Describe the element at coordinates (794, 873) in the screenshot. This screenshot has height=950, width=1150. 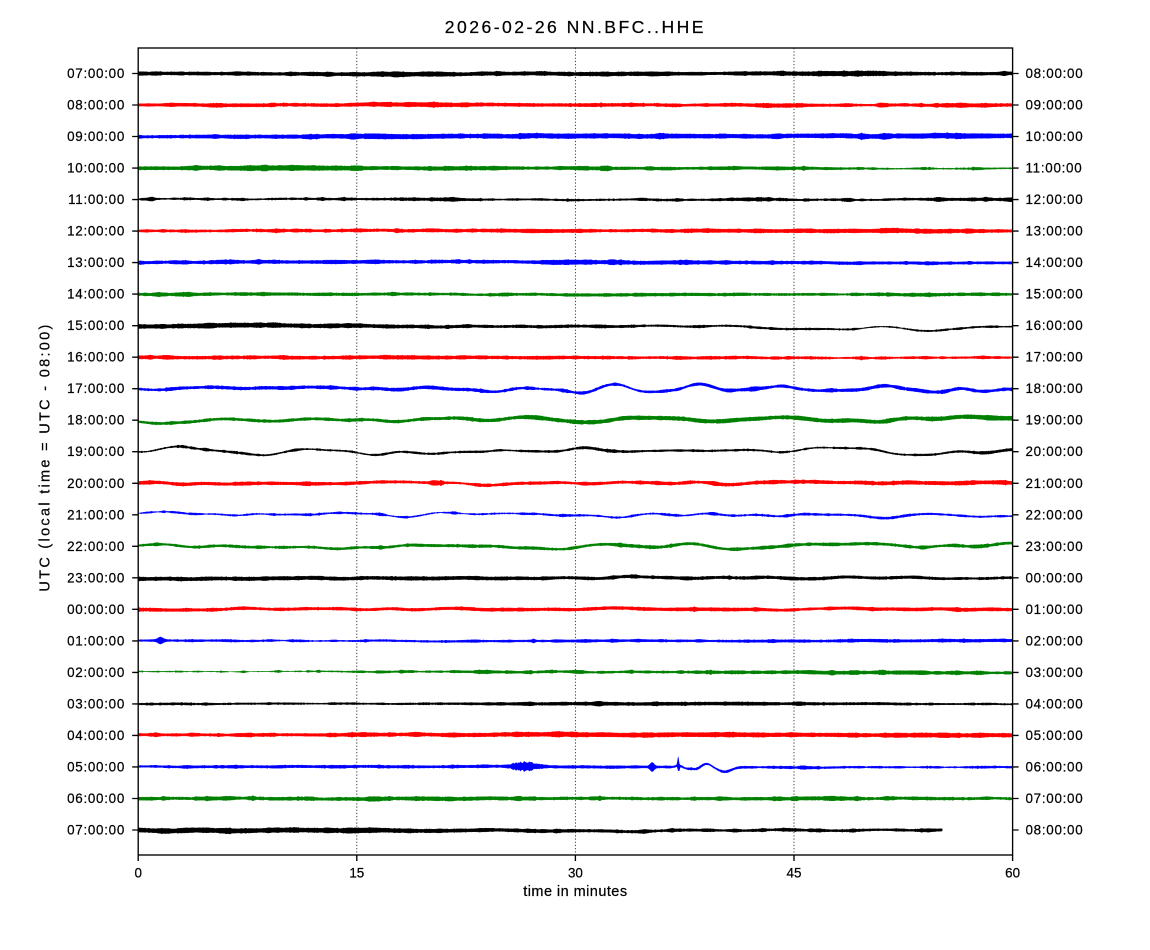
I see `svg-text: 45` at that location.